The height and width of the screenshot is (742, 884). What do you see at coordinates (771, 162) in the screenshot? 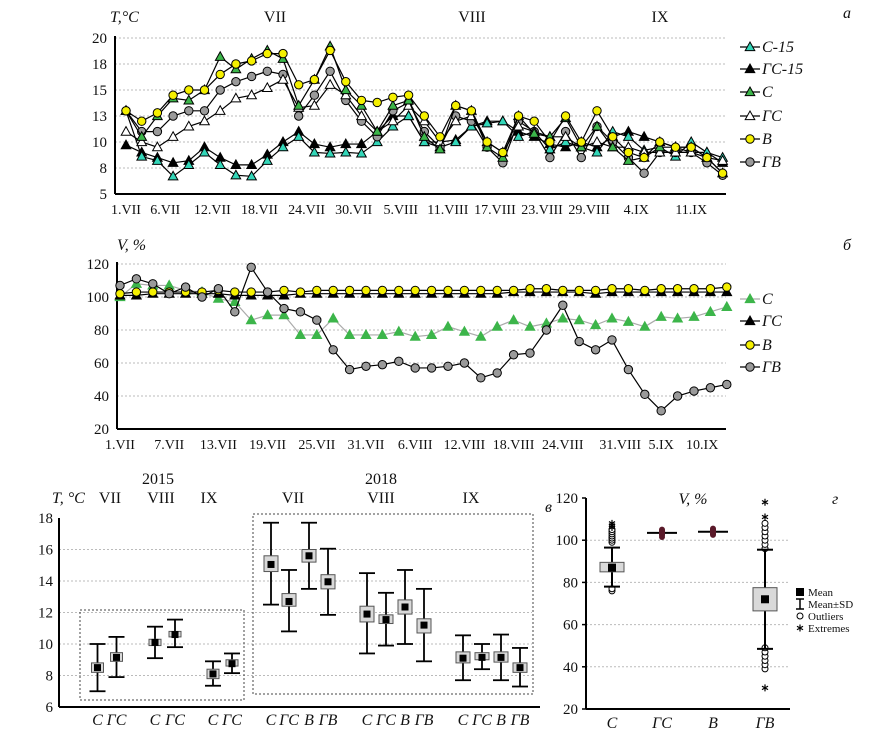
I see `legend-label: ГВ` at bounding box center [771, 162].